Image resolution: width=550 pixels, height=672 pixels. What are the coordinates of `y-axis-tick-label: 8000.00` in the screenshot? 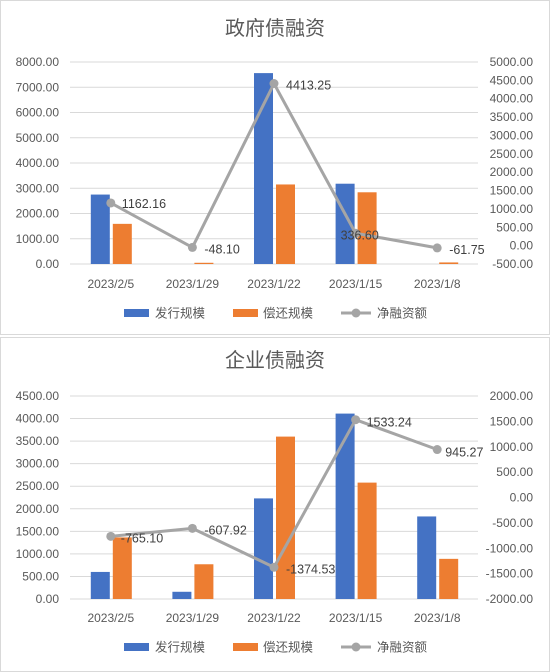 It's located at (38, 62).